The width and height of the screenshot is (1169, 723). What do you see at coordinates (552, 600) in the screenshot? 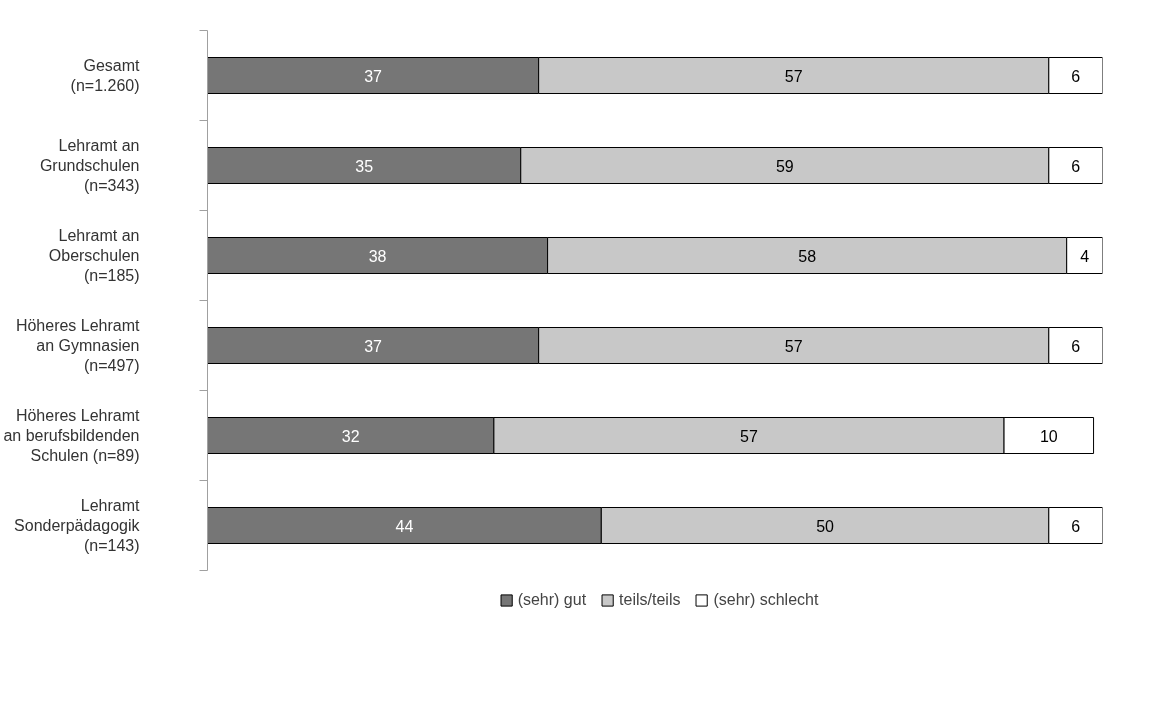
I see `legend-label: (sehr) gut` at bounding box center [552, 600].